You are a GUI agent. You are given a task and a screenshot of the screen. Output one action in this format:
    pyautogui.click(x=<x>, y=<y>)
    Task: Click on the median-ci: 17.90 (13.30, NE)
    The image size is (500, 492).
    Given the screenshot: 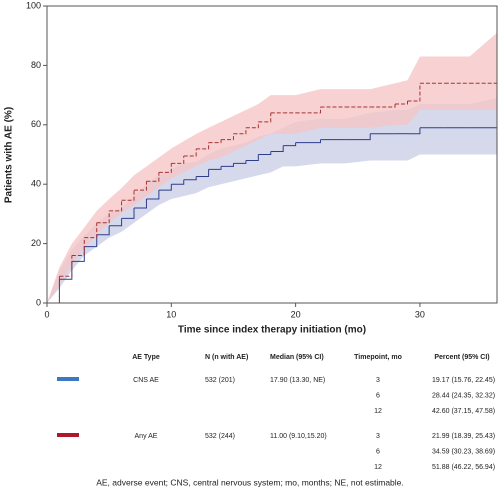 What is the action you would take?
    pyautogui.click(x=297, y=380)
    